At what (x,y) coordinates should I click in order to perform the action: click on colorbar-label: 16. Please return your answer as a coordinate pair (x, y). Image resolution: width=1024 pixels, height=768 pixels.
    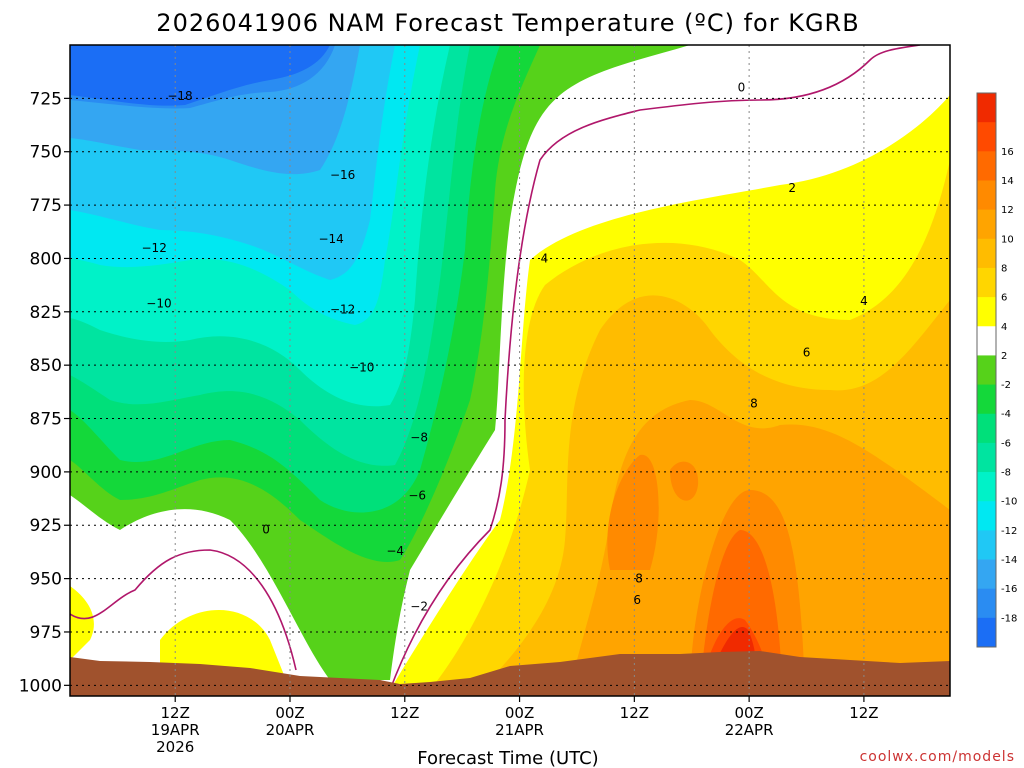
    Looking at the image, I should click on (1007, 152).